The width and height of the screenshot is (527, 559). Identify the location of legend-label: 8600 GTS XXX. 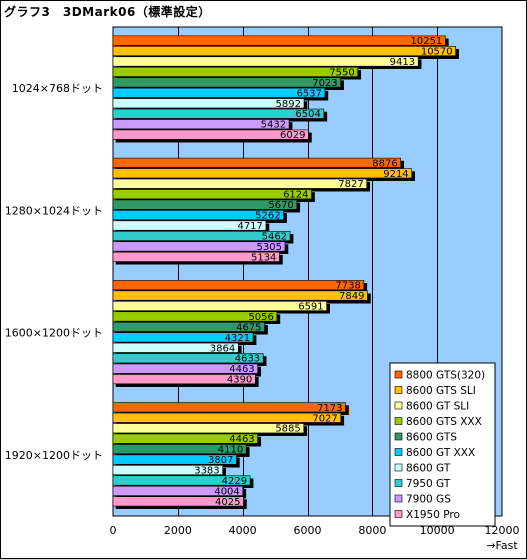
(444, 422).